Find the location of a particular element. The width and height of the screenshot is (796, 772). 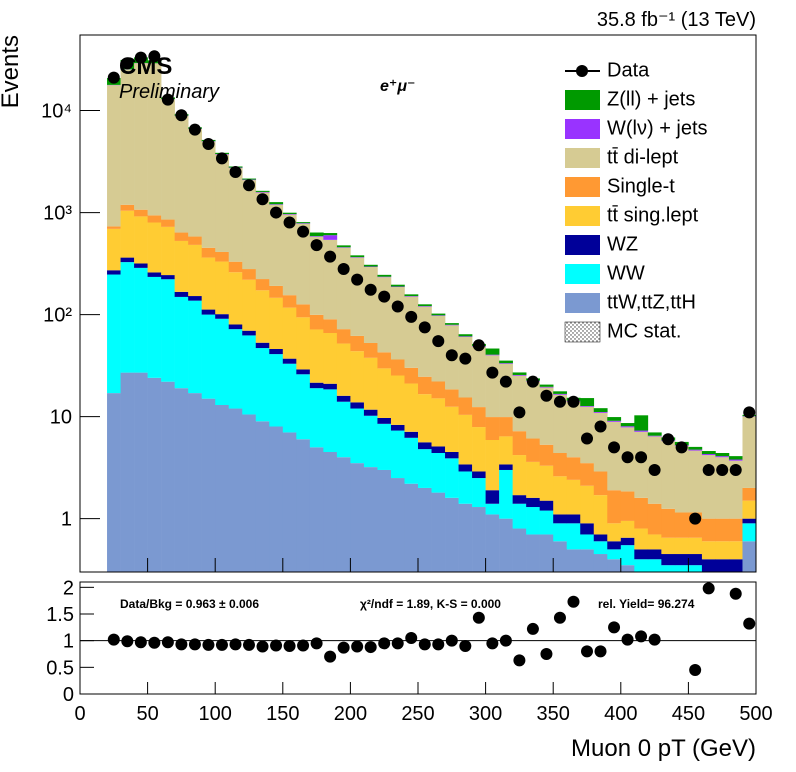

channel-label: e⁺μ⁻ is located at coordinates (397, 86).